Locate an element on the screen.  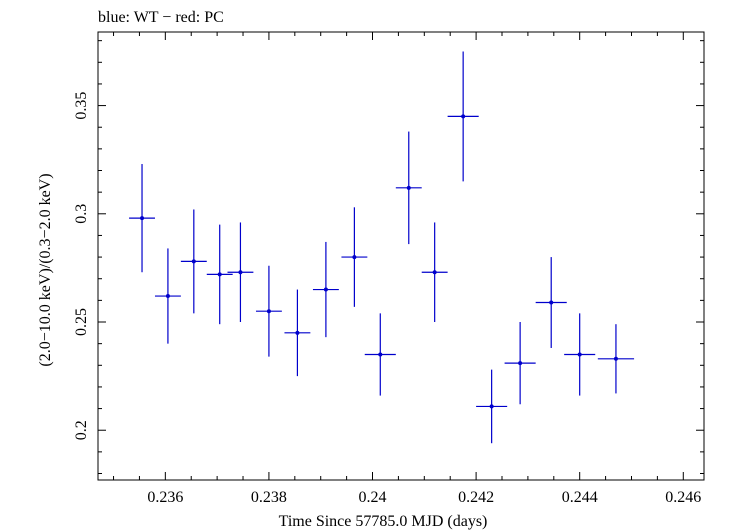
y-tick-label: 0.25 is located at coordinates (81, 322).